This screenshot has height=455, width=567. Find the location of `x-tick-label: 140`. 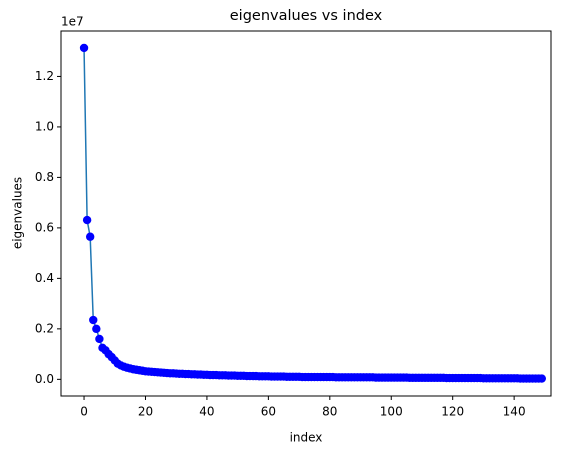

x-tick-label: 140 is located at coordinates (514, 412).